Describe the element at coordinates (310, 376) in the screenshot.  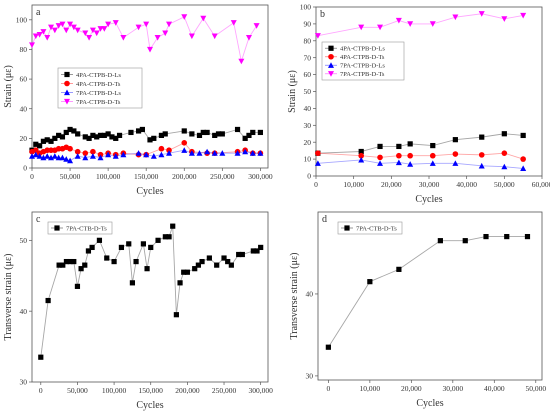
I see `y-tick-label: 30` at that location.